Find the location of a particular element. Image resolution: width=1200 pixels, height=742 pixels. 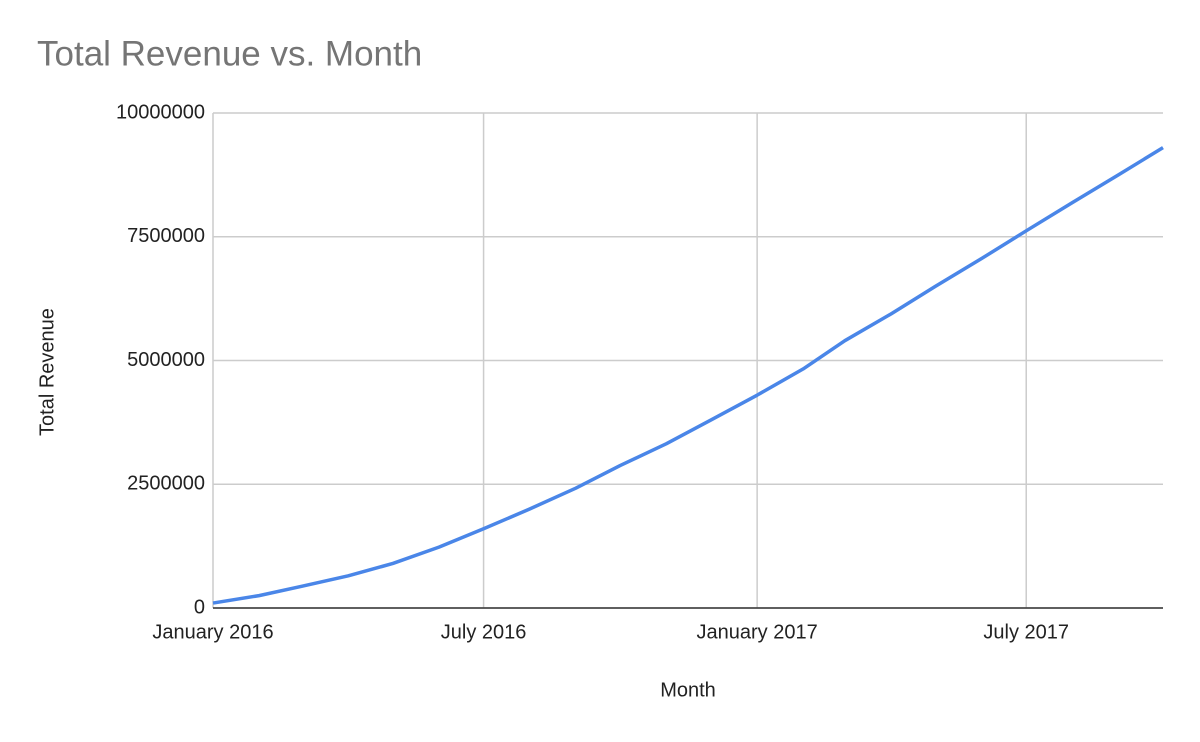

y-tick-label: 5000000 is located at coordinates (166, 360).